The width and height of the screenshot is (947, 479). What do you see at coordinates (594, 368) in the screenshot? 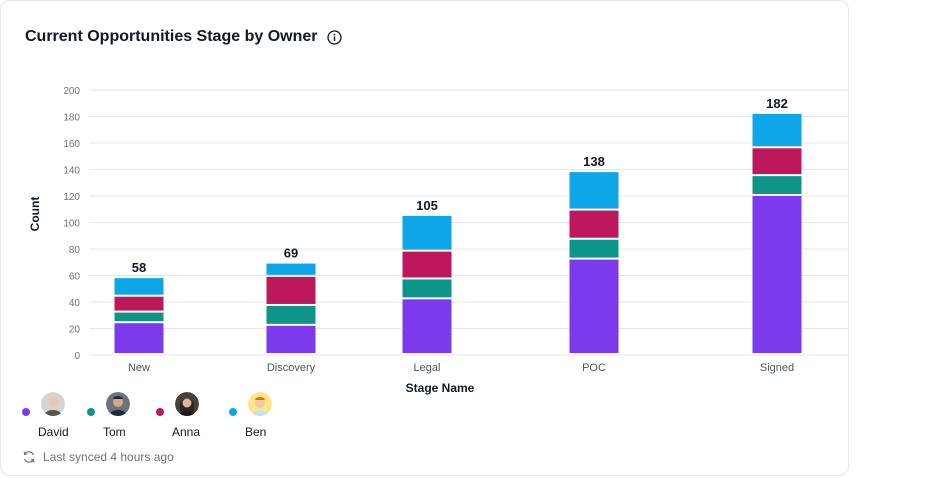
I see `x-tick-label: POC` at bounding box center [594, 368].